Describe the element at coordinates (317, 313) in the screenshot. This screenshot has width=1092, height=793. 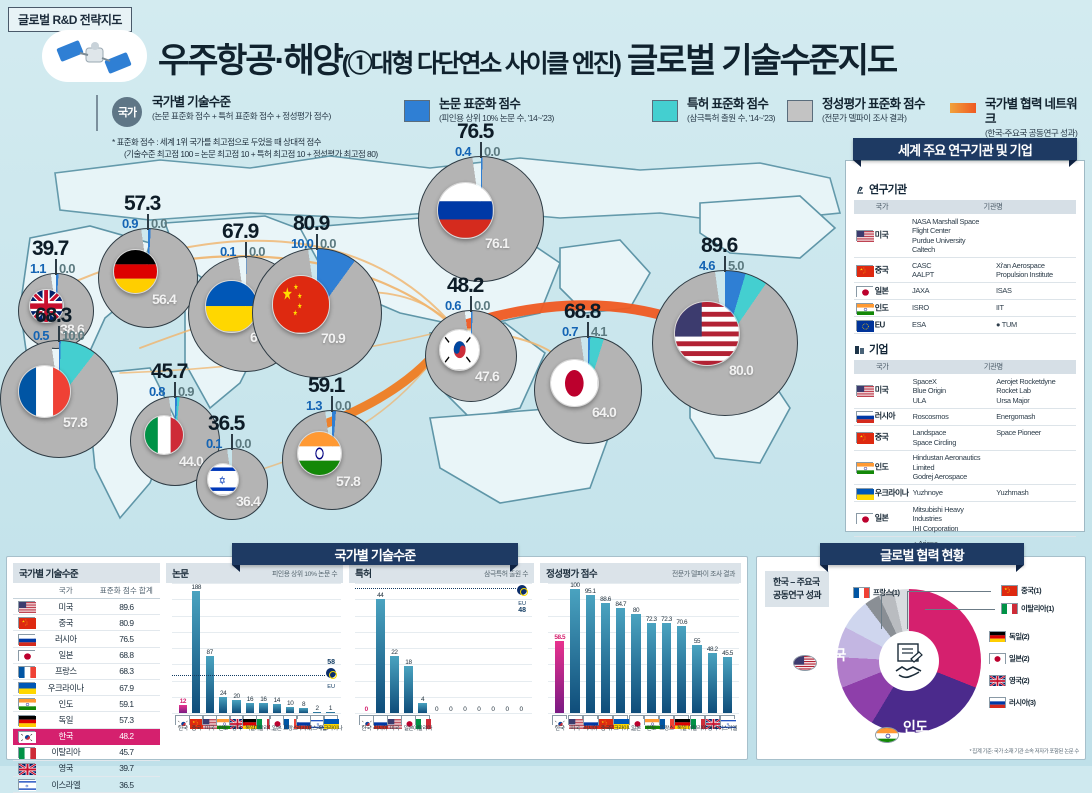
I see `map-node-중국: ★★★★★ 80.9 10.0 0.0 70.9` at that location.